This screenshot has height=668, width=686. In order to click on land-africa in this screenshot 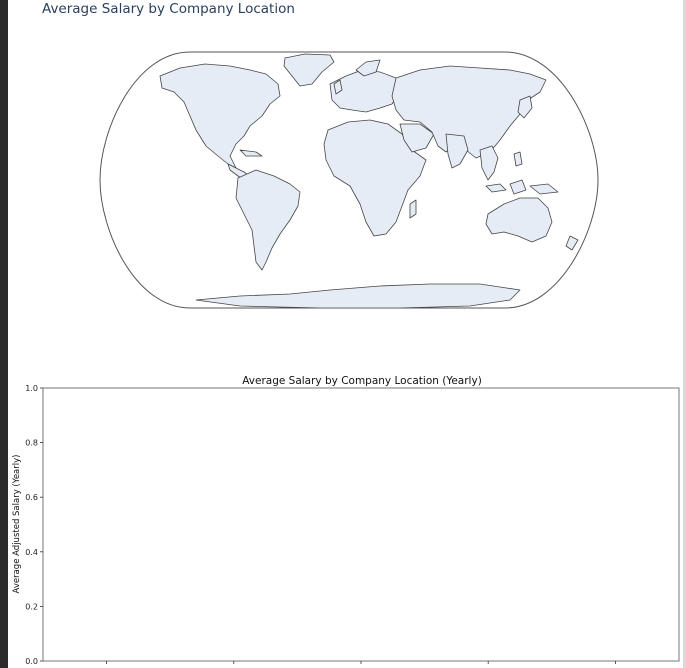, I will do `click(375, 178)`.